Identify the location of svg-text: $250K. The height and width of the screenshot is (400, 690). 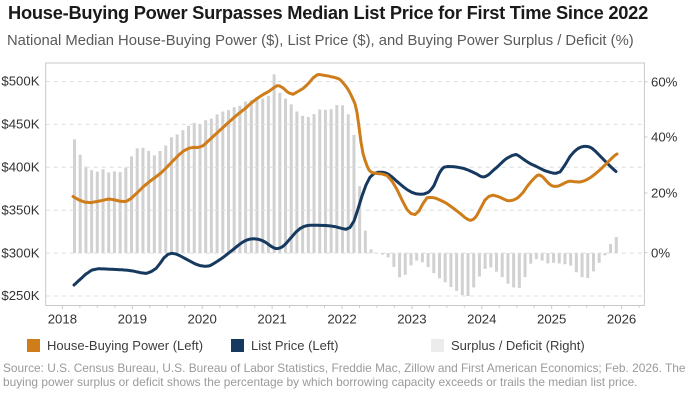
(20, 295).